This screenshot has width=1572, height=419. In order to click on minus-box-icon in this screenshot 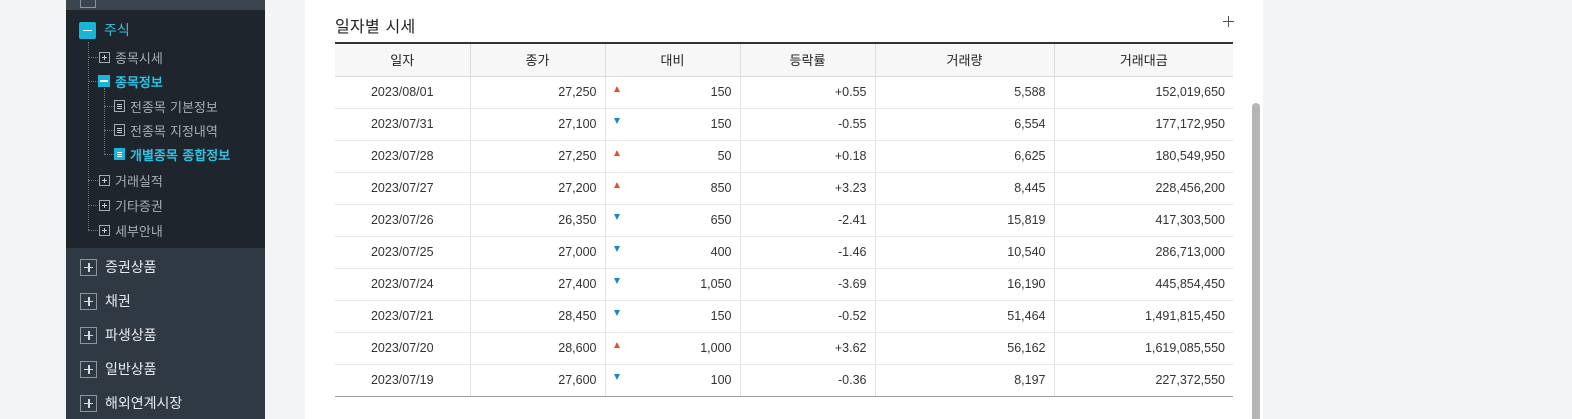, I will do `click(104, 81)`.